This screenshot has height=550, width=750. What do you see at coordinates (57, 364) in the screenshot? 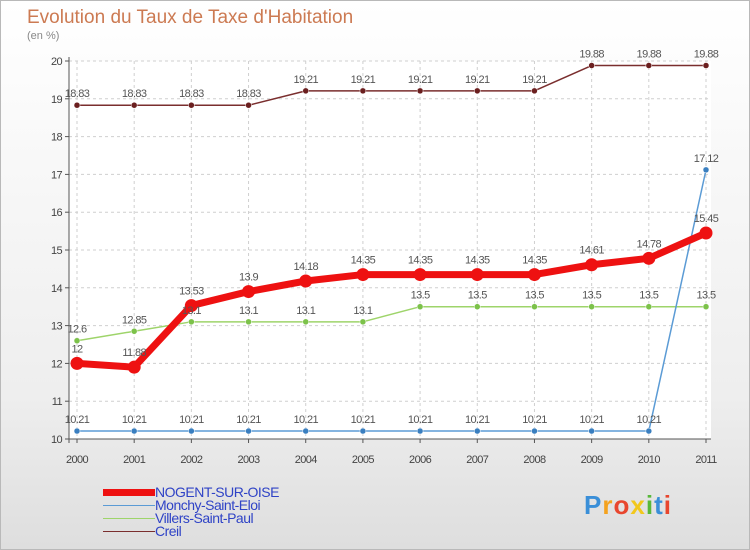
I see `y-tick-label: 12` at bounding box center [57, 364].